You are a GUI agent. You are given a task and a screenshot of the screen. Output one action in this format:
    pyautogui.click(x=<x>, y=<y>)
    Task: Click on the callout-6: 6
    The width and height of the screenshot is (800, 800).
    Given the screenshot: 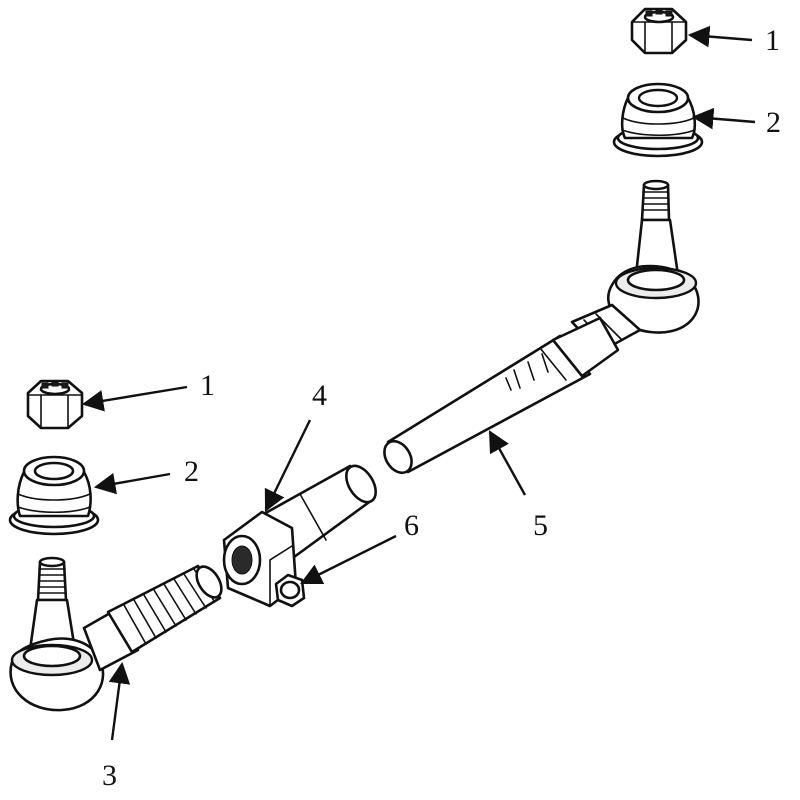 What is the action you would take?
    pyautogui.click(x=411, y=525)
    